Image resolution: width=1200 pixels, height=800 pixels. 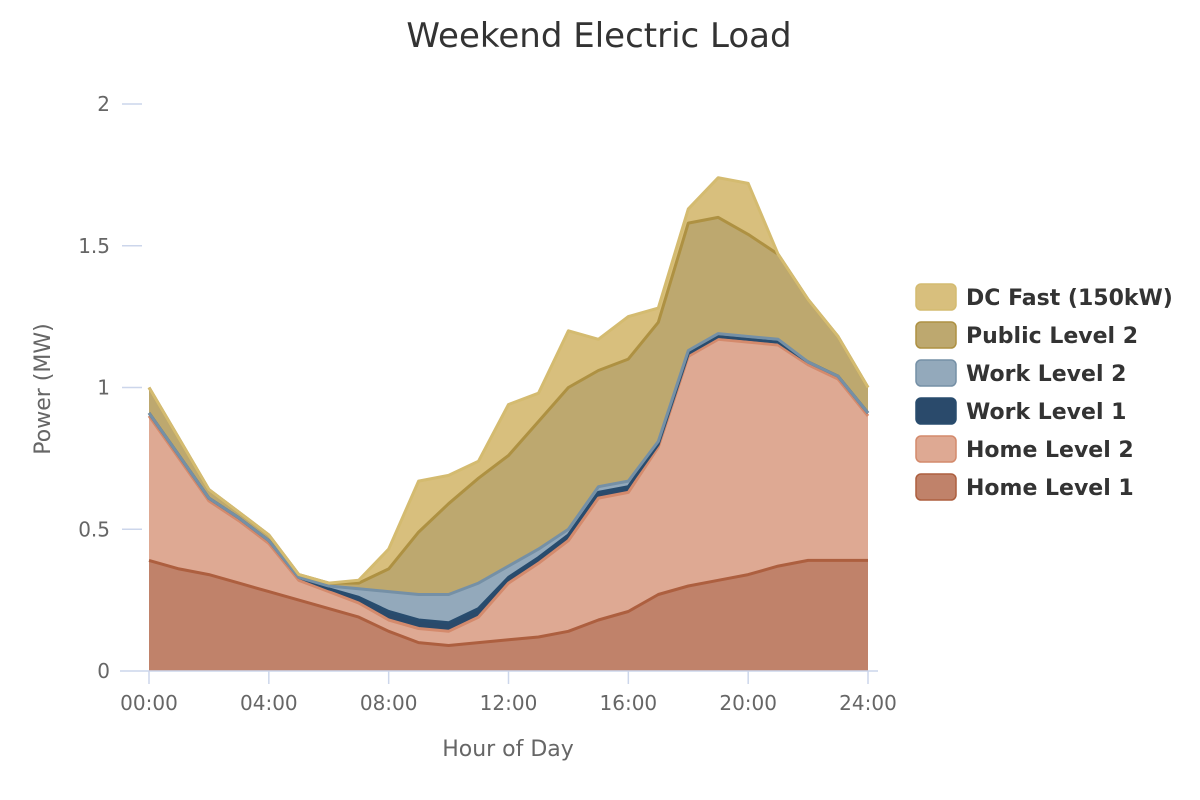 I want to click on x-tick-label: 12:00, so click(x=509, y=703).